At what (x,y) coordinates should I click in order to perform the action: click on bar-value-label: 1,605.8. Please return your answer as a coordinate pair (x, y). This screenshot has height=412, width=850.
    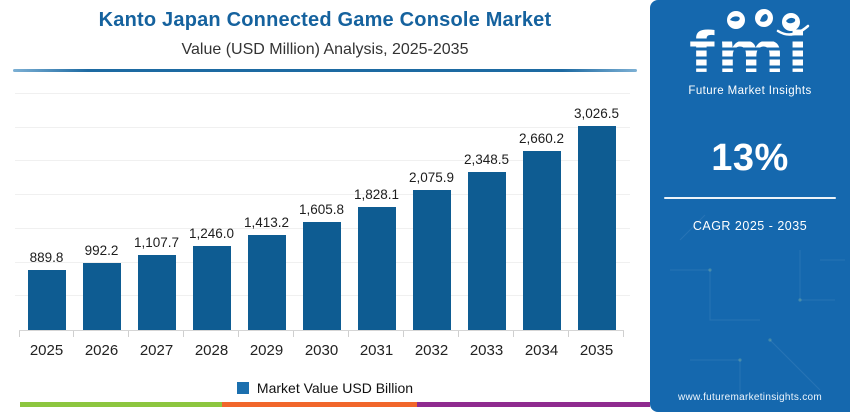
    Looking at the image, I should click on (321, 209).